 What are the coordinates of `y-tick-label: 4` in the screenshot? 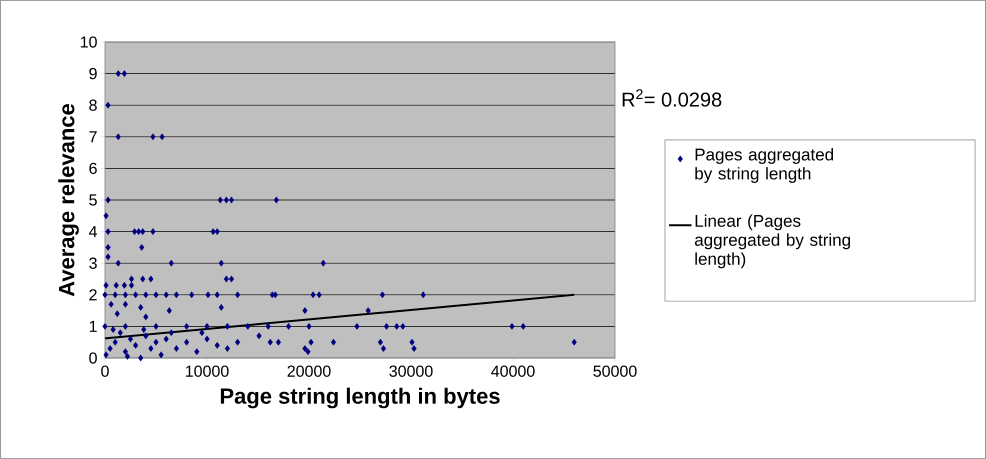 It's located at (93, 232).